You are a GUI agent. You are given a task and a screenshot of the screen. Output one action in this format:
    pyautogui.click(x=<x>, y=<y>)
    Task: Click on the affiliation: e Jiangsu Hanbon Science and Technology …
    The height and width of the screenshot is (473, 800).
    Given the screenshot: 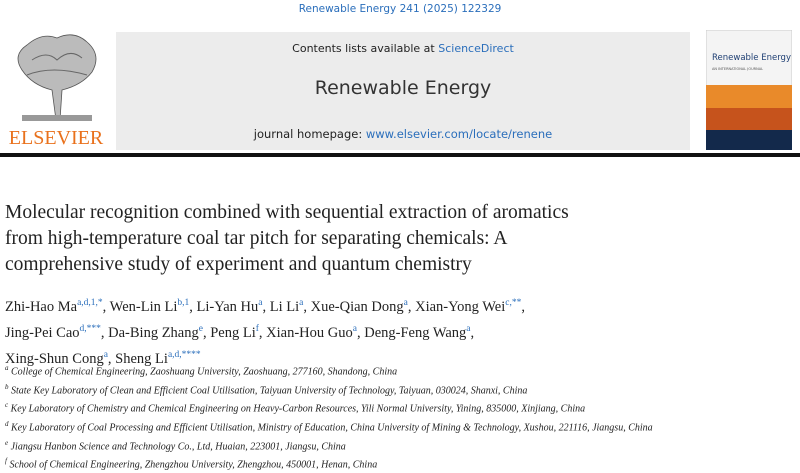 What is the action you would take?
    pyautogui.click(x=329, y=445)
    